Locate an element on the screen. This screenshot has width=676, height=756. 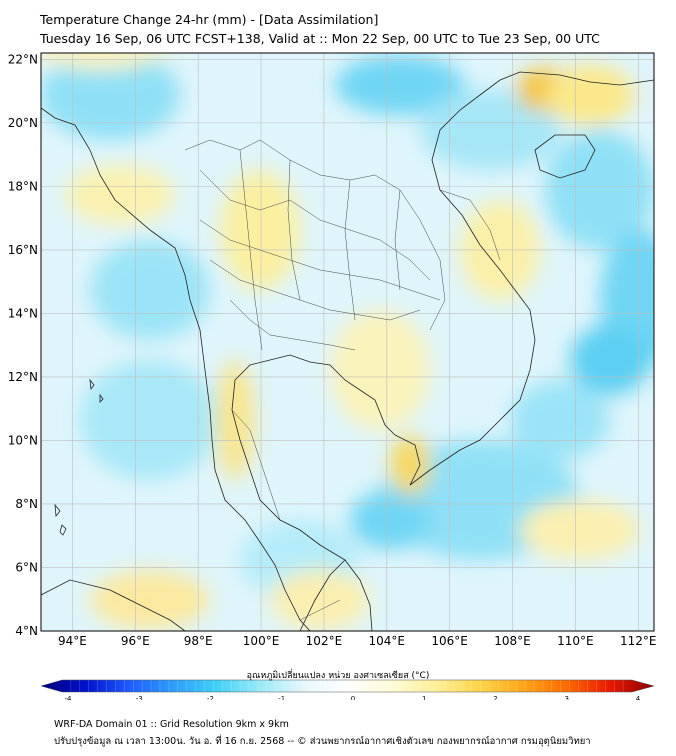
latitude-tick-label: 12°N is located at coordinates (23, 377).